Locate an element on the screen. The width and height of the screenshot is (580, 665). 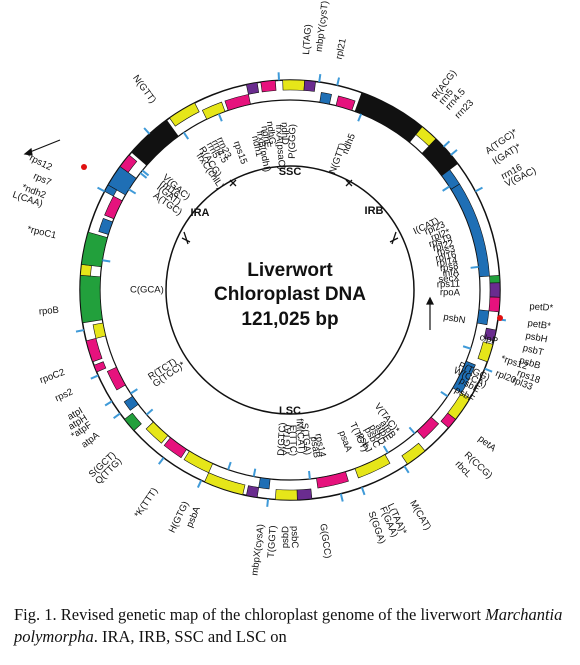
gene-label: D(GTC) is located at coordinates (282, 439).